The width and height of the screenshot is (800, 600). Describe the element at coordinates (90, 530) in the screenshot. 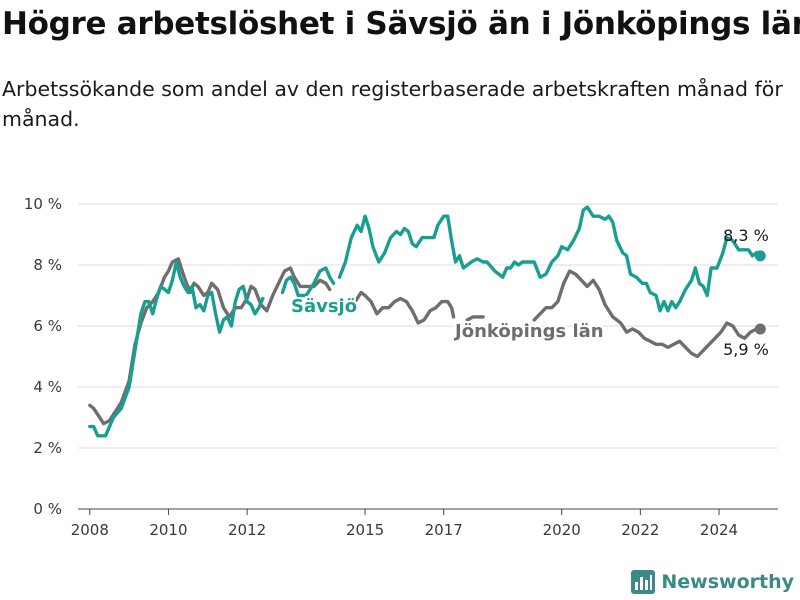

I see `x-tick-label: 2008` at that location.